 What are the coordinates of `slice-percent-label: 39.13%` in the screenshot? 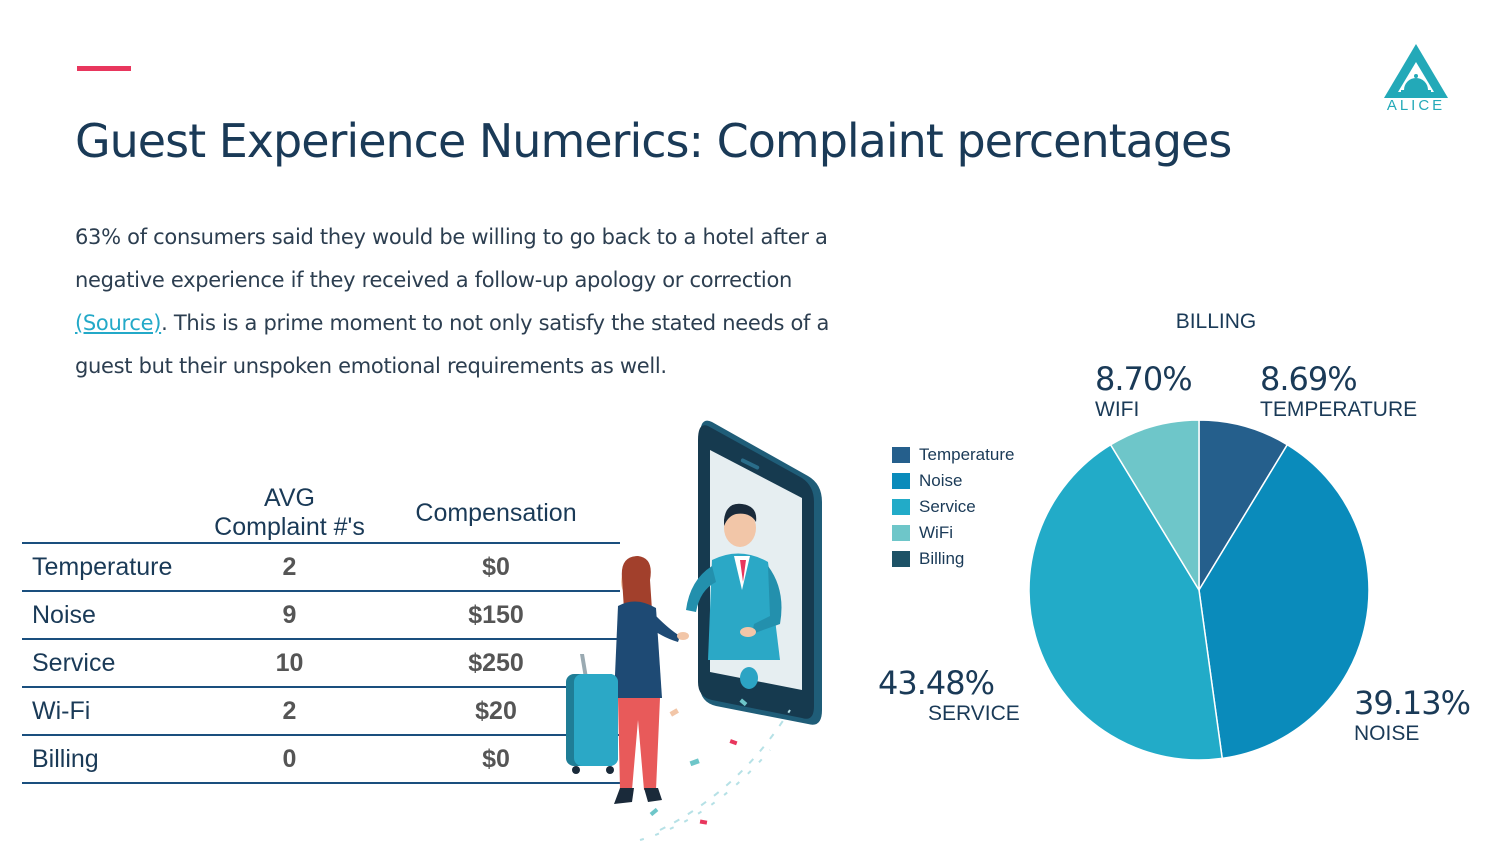 It's located at (1412, 703).